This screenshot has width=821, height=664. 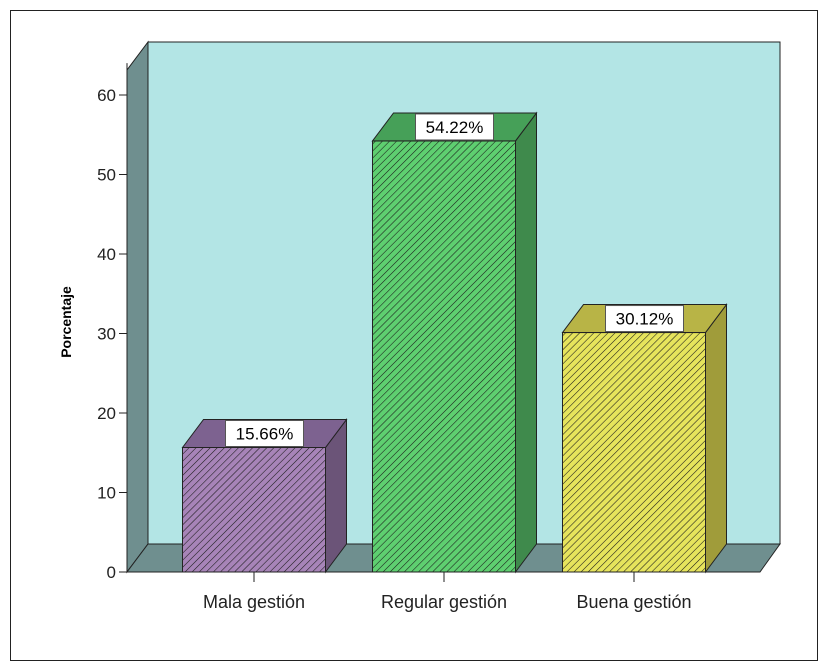 I want to click on data-label-text: 15.66%, so click(x=265, y=434).